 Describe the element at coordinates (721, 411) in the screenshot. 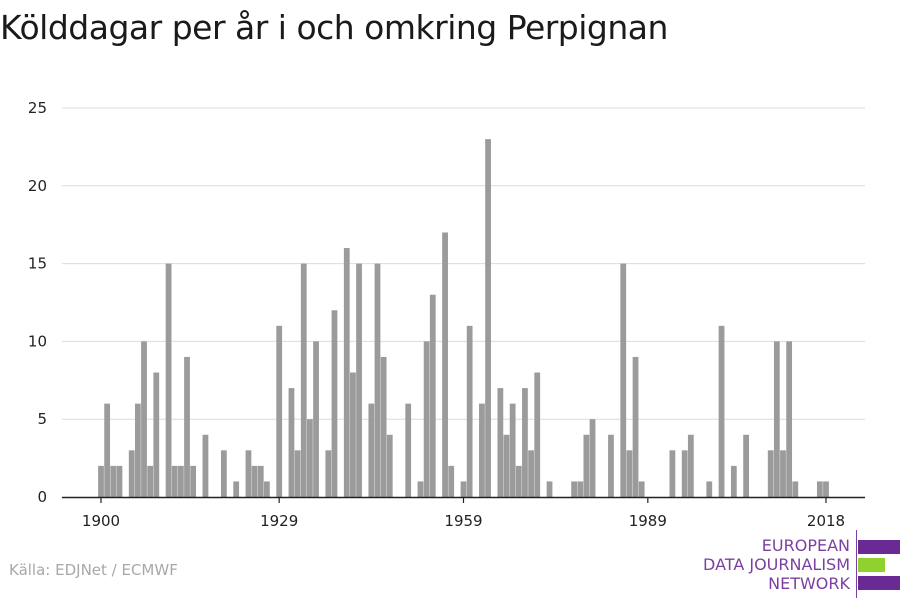

I see `bar-2001` at that location.